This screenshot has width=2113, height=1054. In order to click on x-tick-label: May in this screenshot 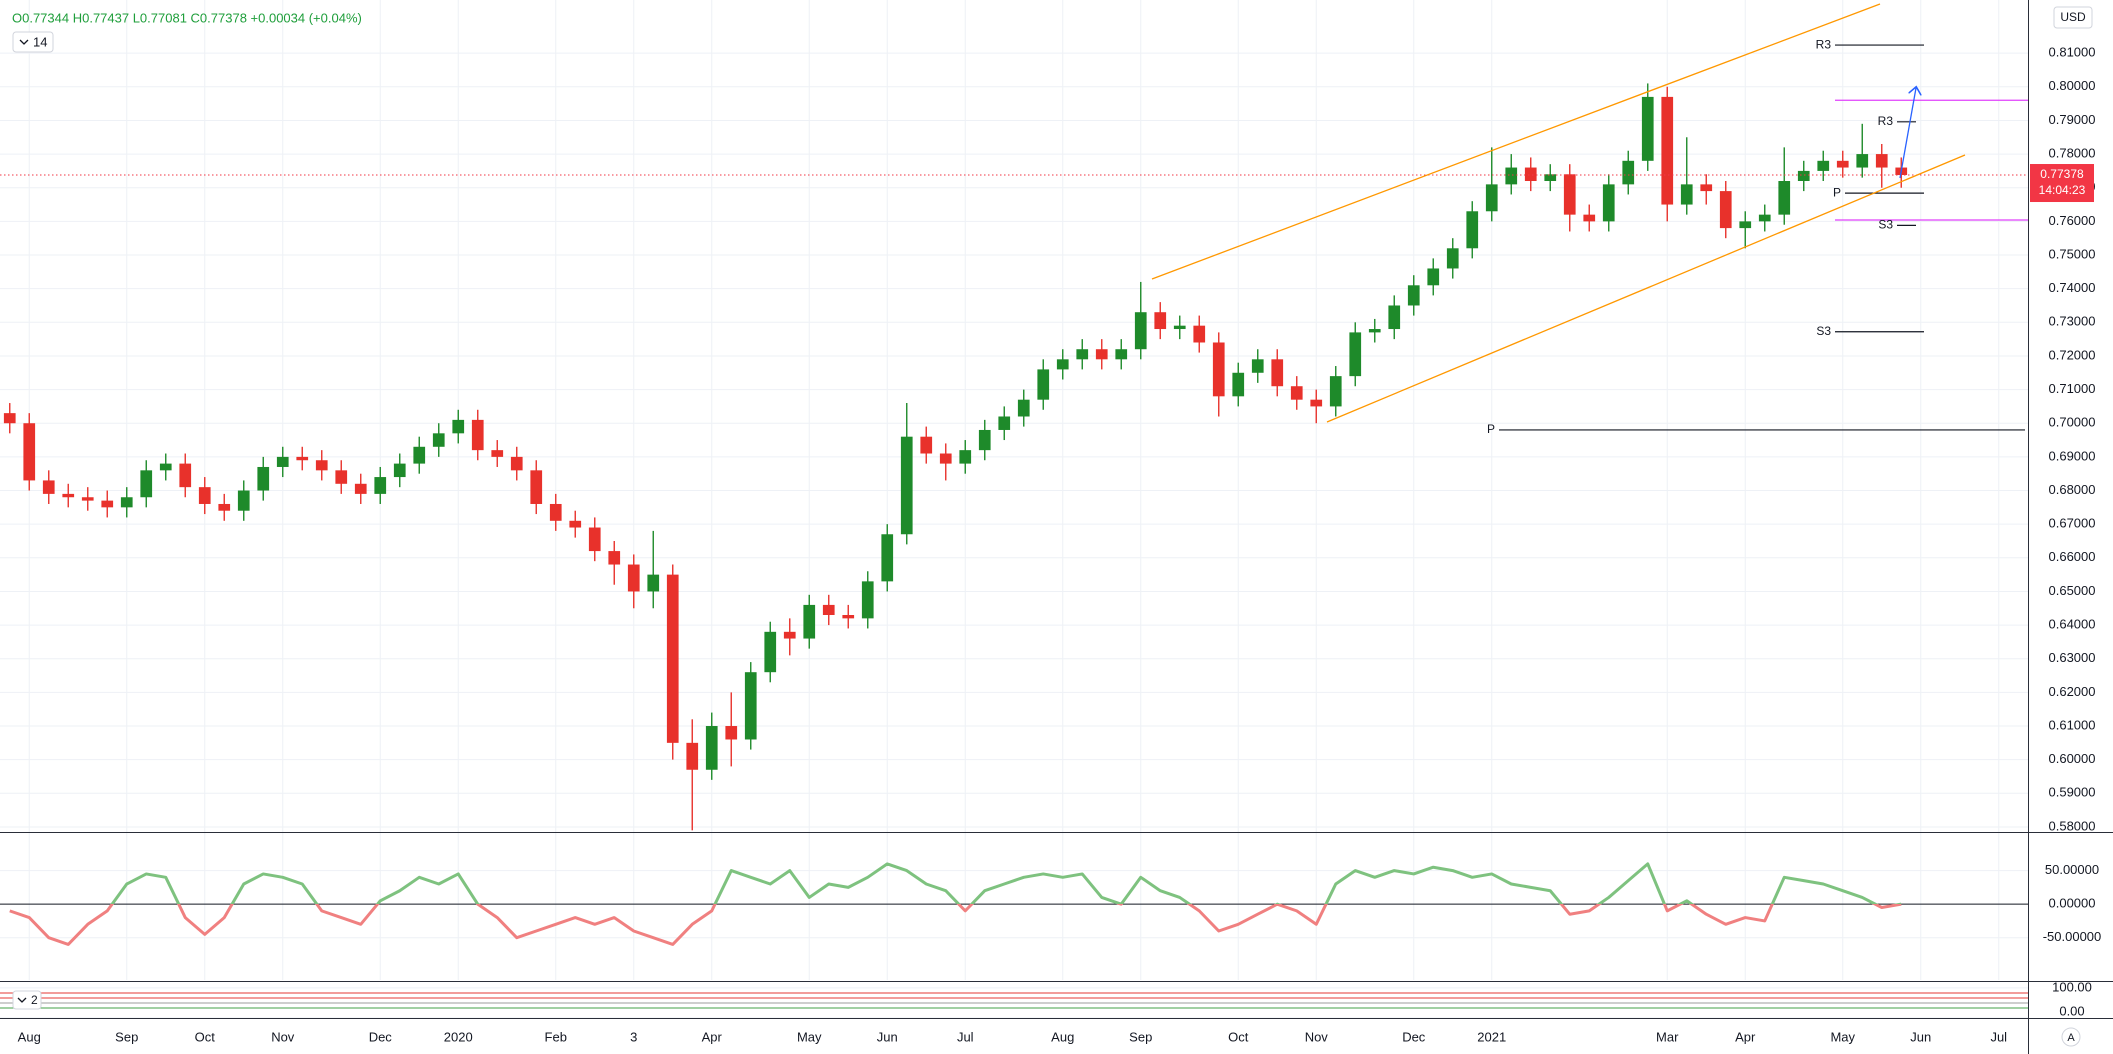, I will do `click(1842, 1036)`.